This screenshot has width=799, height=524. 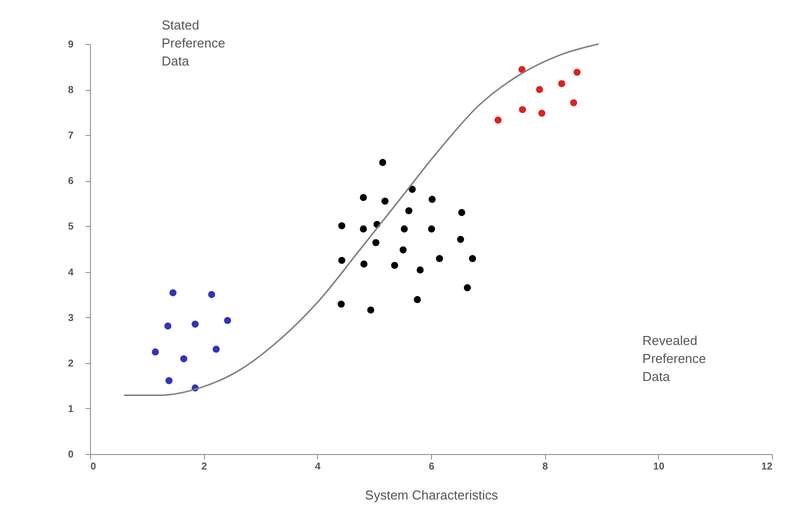 I want to click on annotation: Revealed Preference Data, so click(x=674, y=358).